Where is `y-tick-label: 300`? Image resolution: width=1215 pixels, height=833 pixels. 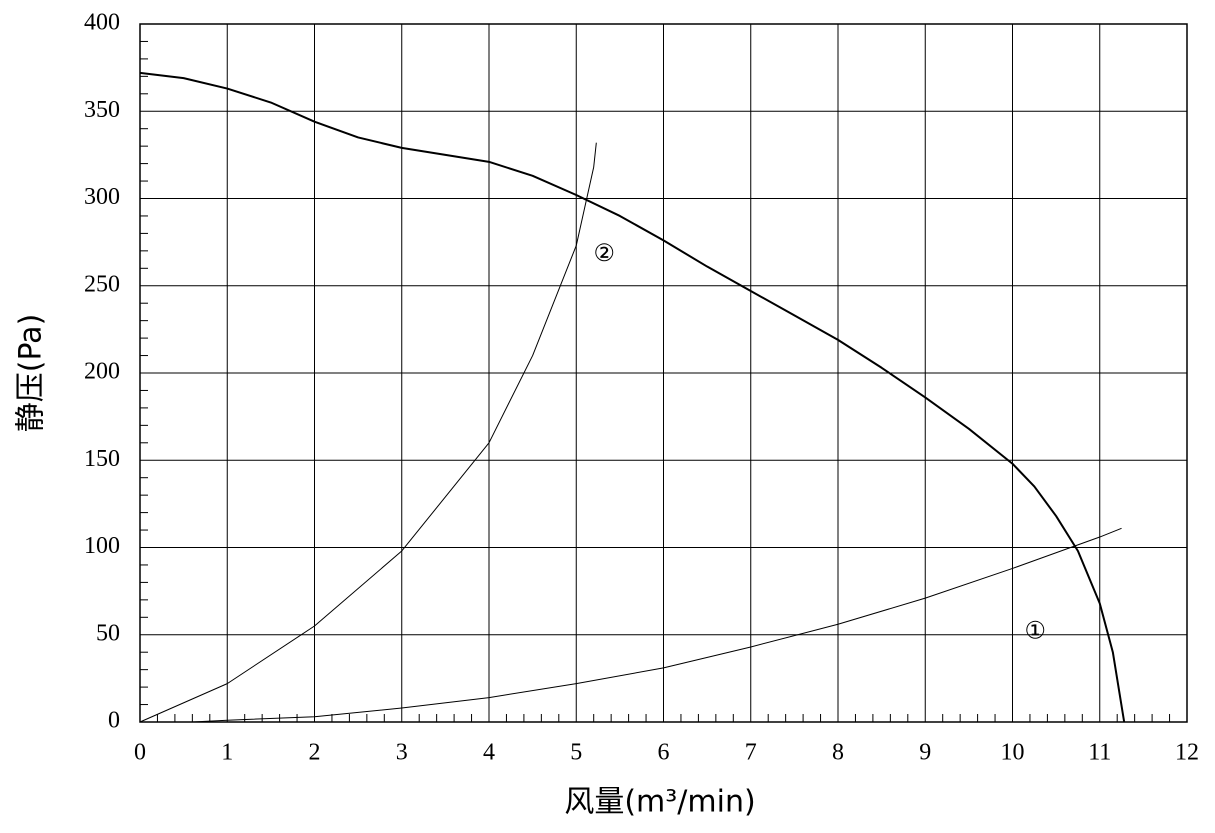 y-tick-label: 300 is located at coordinates (102, 197).